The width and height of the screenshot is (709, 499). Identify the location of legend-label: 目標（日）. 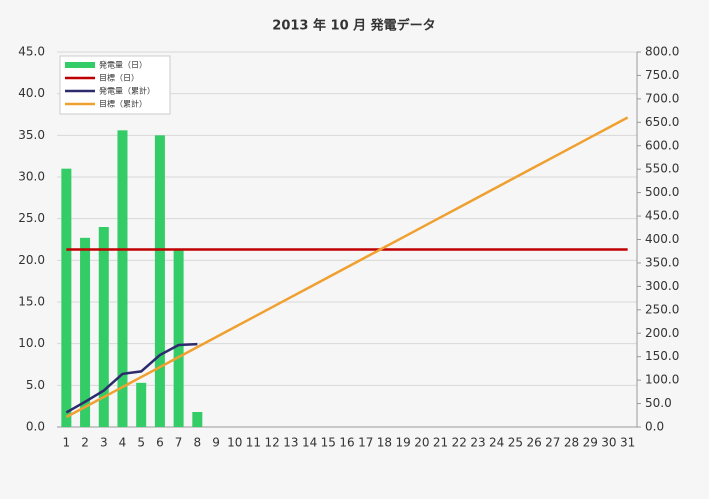
(119, 78).